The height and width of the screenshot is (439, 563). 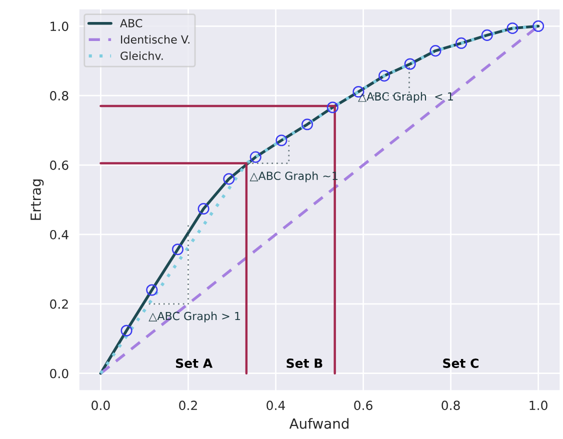 I want to click on annotation: △ABC Graph > 1, so click(x=194, y=317).